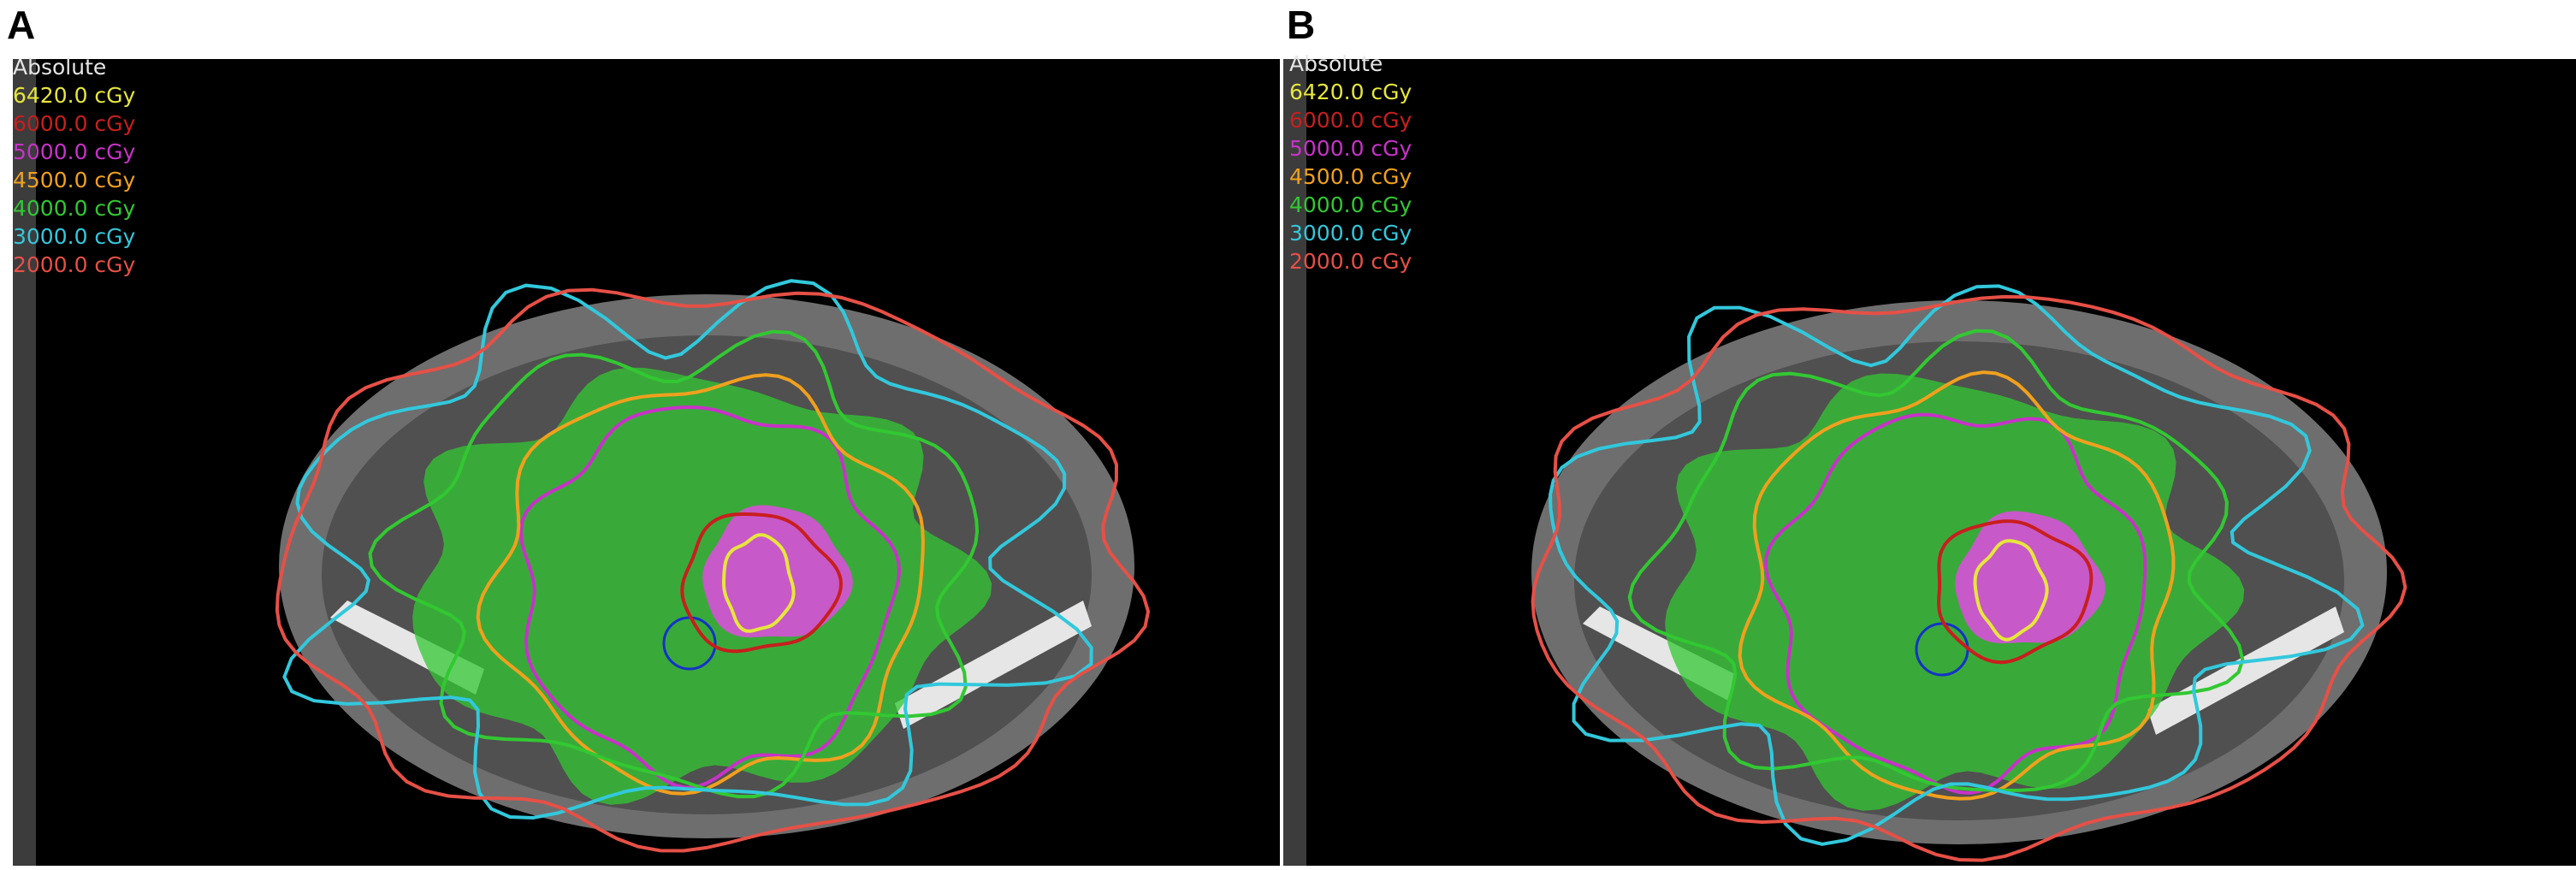 The height and width of the screenshot is (870, 2576). What do you see at coordinates (21, 25) in the screenshot?
I see `panel-label: A` at bounding box center [21, 25].